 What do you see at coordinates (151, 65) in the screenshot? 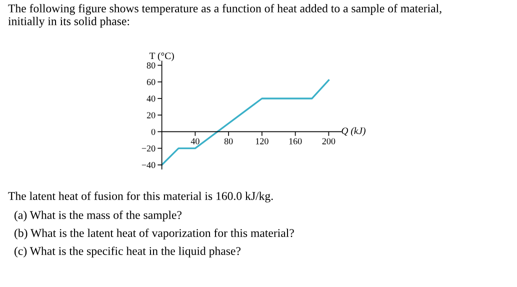
I see `y-tick-label: 80` at bounding box center [151, 65].